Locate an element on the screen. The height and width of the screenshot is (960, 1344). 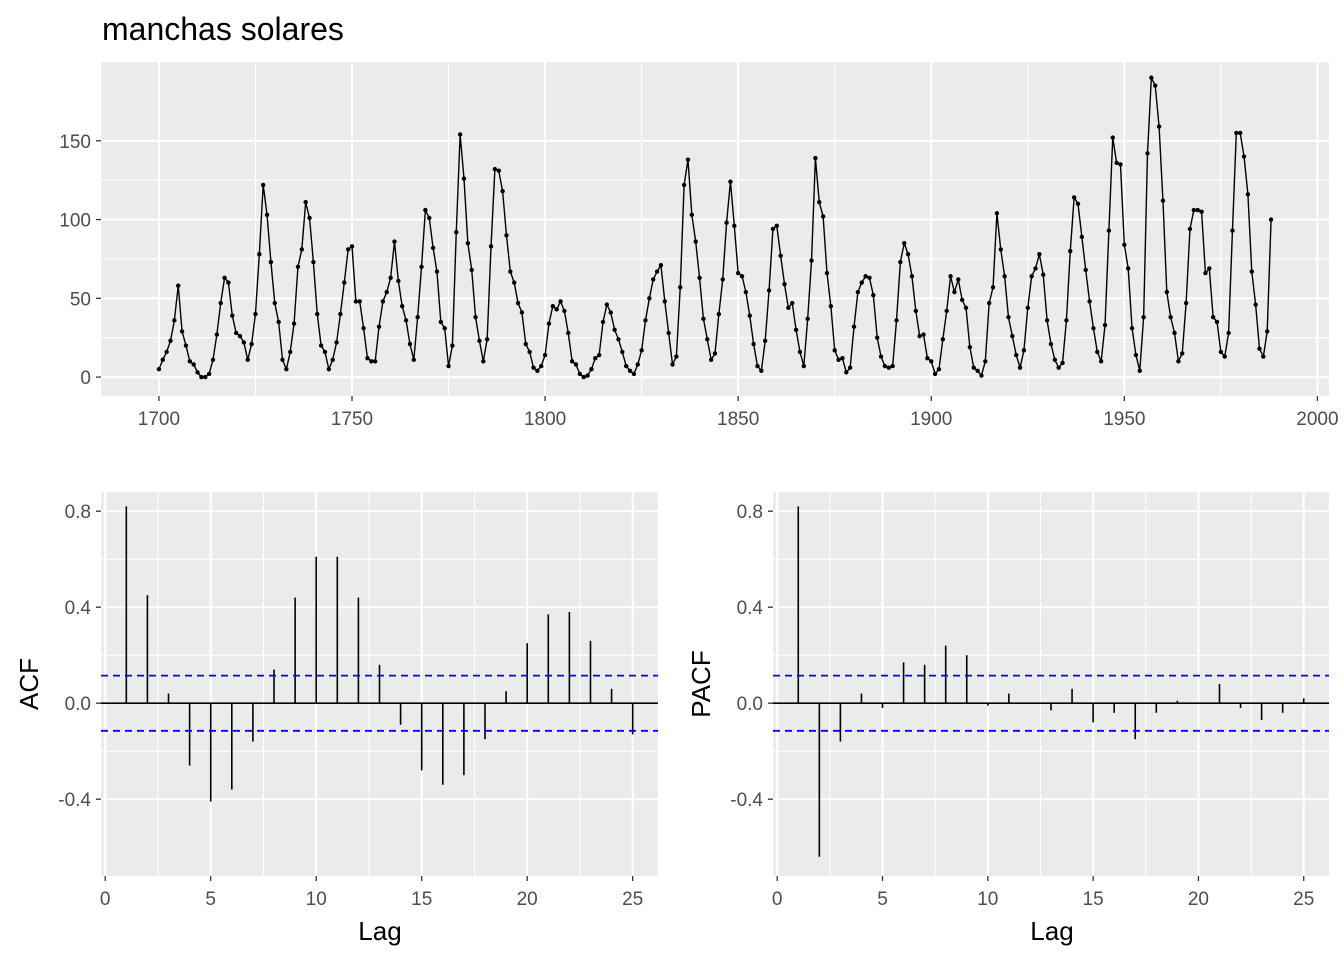
sunspot-x-tick-label: 1900 is located at coordinates (931, 419).